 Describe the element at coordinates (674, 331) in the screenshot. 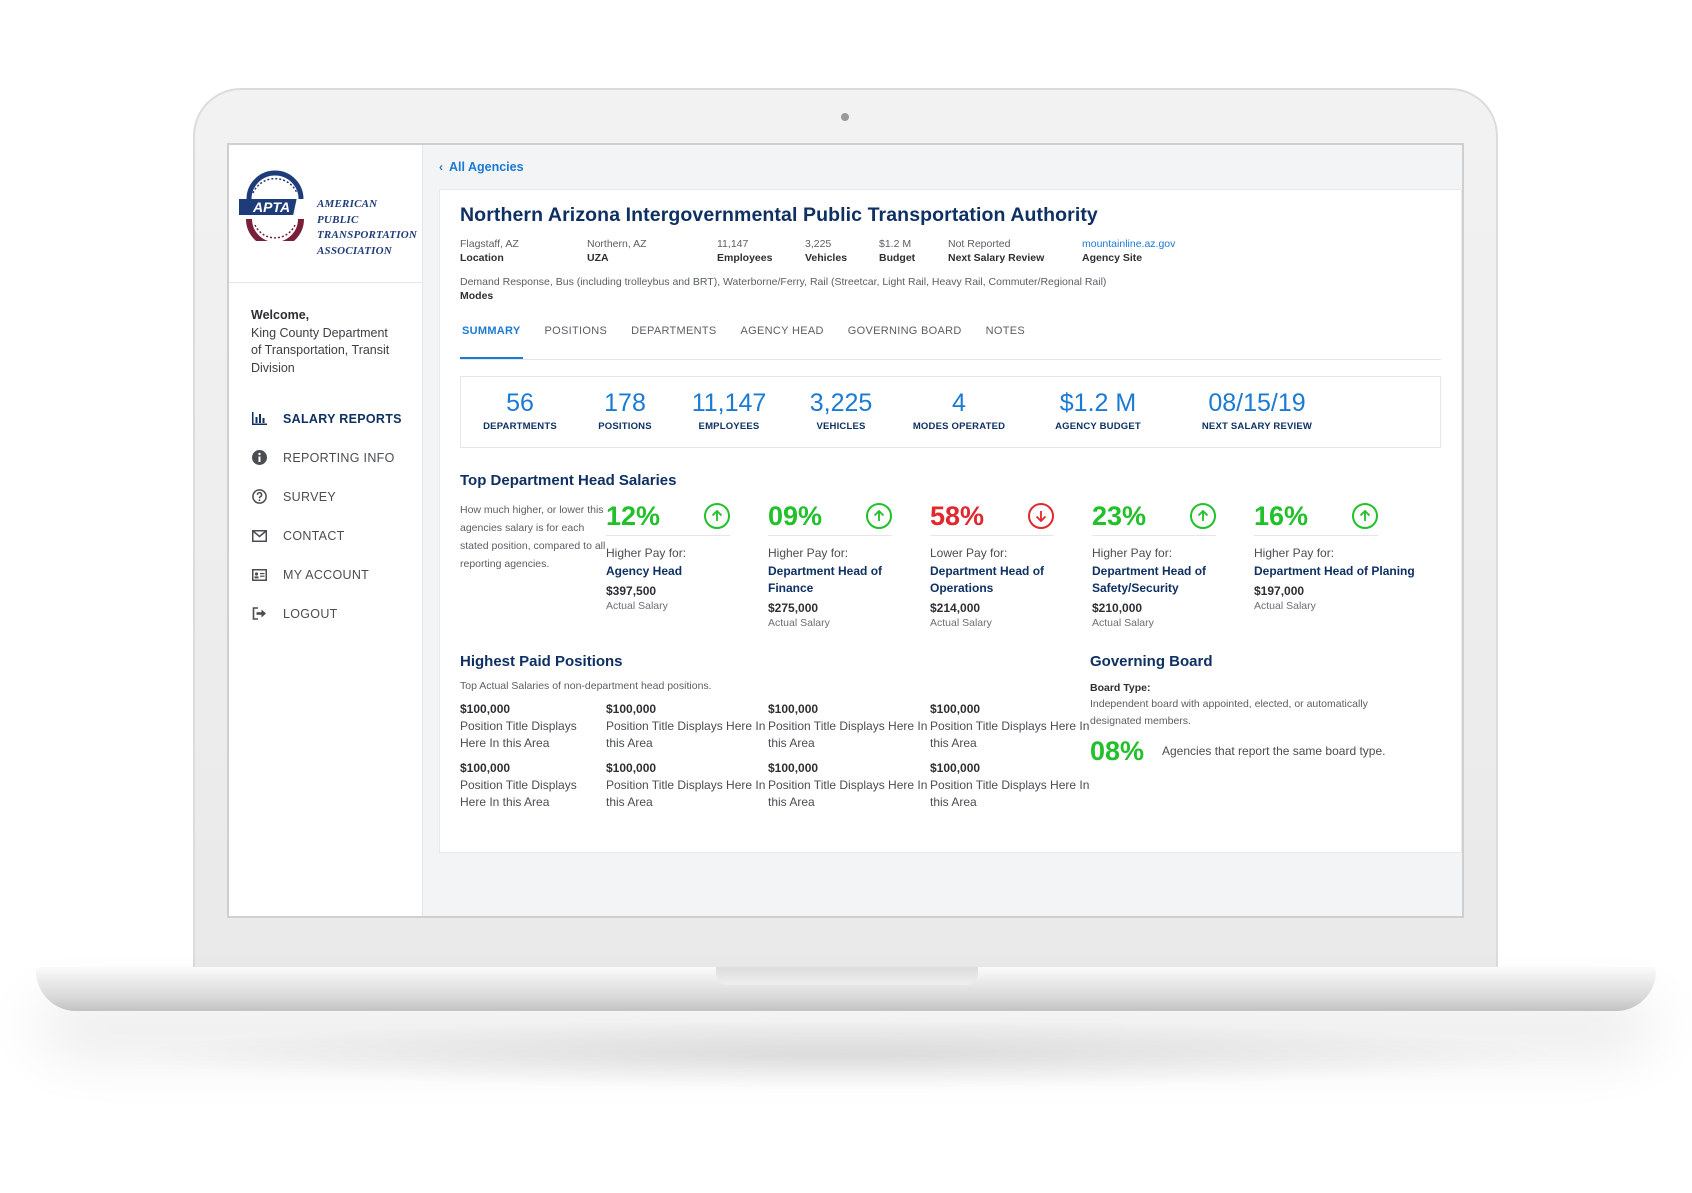

I see `tab-departments: DEPARTMENTS` at that location.